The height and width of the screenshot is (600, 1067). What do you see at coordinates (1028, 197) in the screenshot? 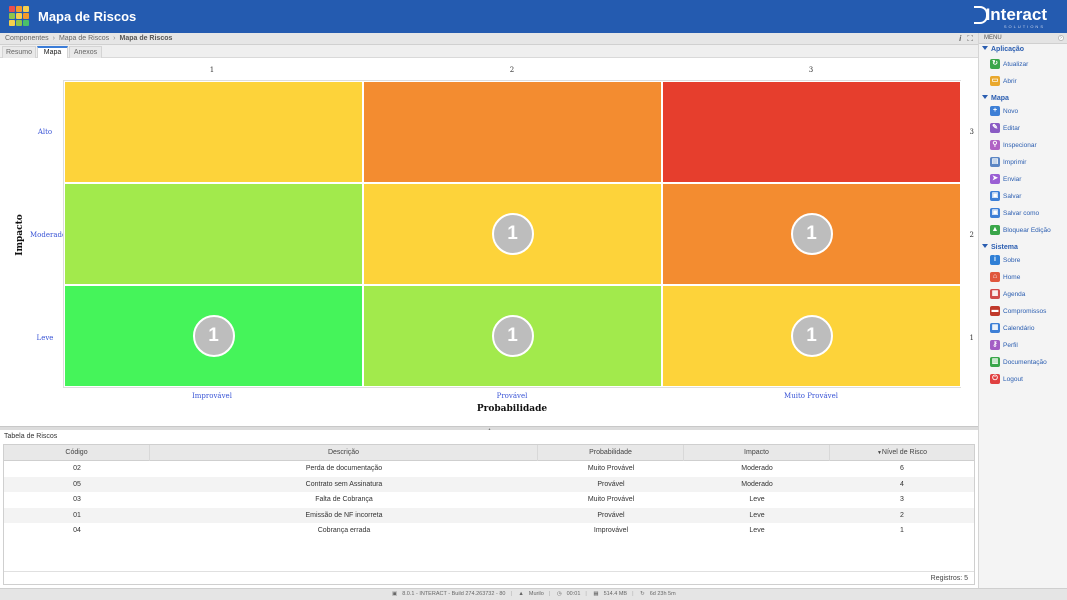
I see `menu-item: ▣ Salvar` at bounding box center [1028, 197].